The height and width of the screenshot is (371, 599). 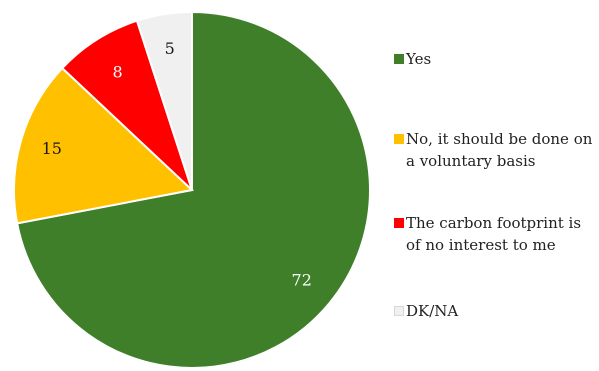 What do you see at coordinates (170, 48) in the screenshot?
I see `data-label-dk-na: 5` at bounding box center [170, 48].